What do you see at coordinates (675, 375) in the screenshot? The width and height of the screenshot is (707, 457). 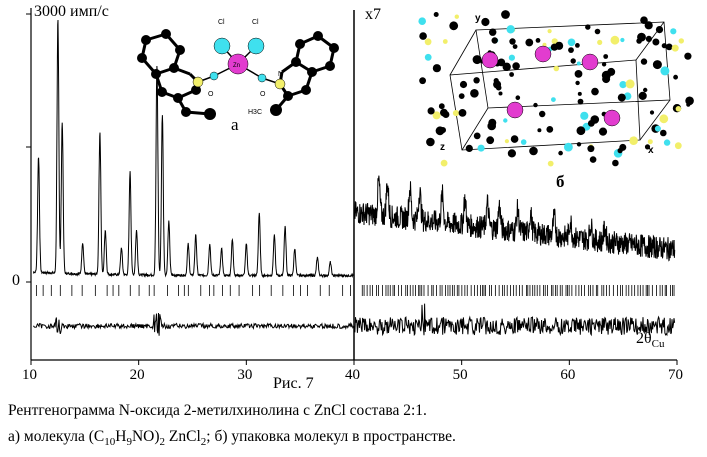 I see `x-tick-label: 70` at bounding box center [675, 375].